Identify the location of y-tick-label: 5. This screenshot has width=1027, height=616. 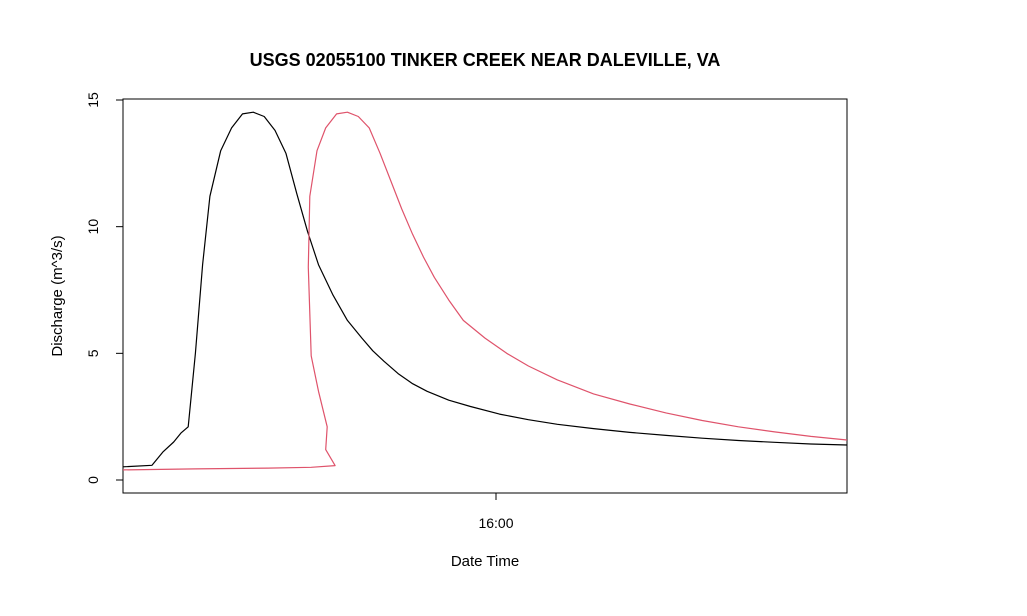
(93, 353).